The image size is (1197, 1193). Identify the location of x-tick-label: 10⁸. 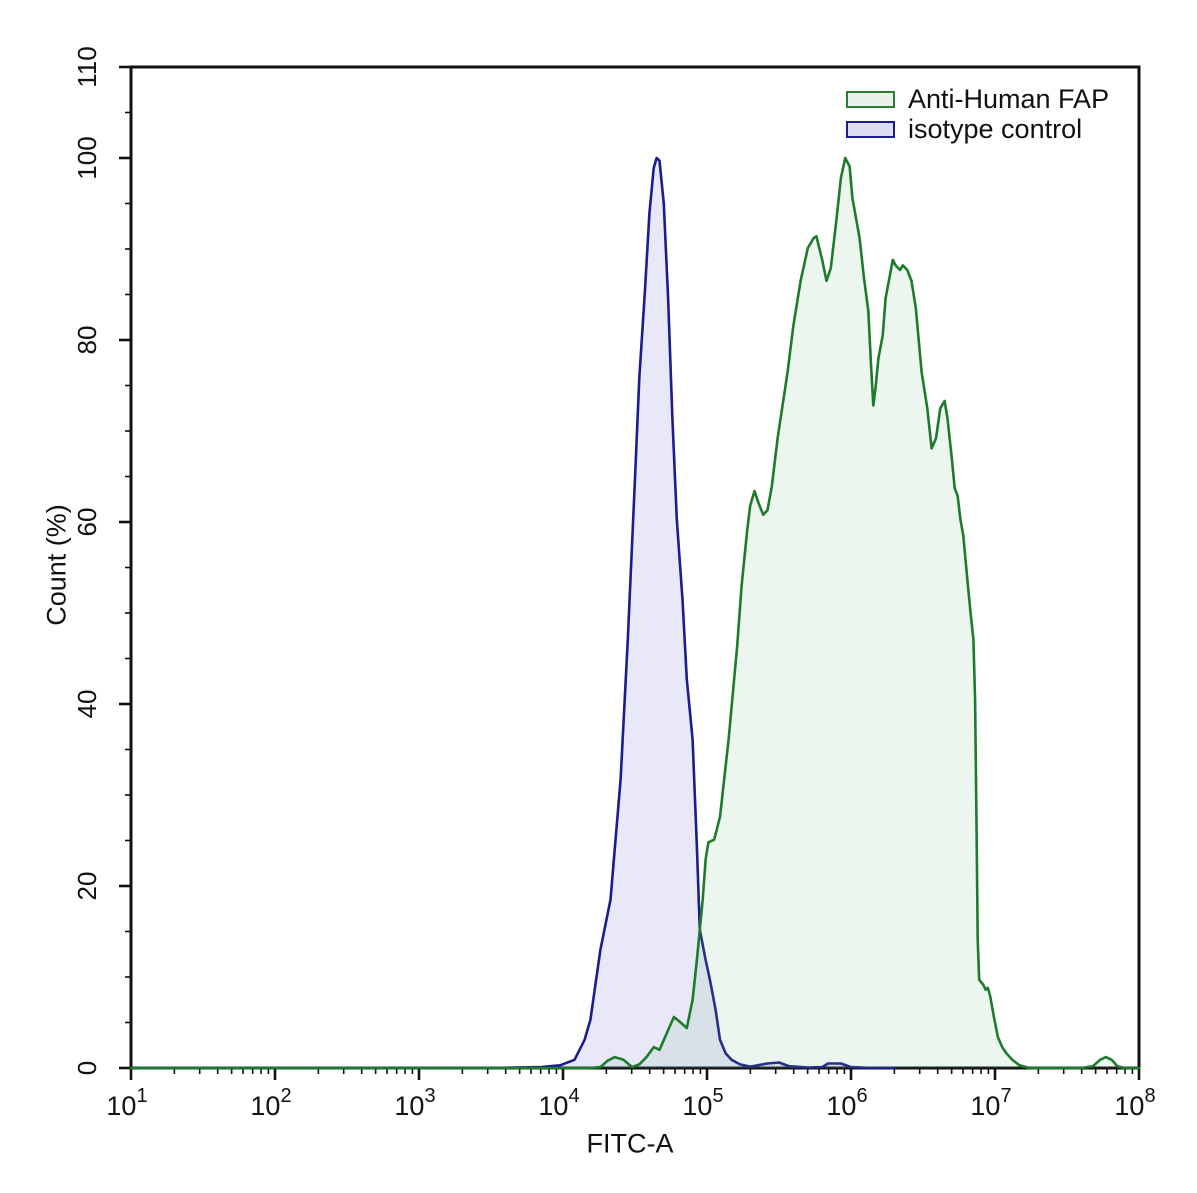
(1134, 1103).